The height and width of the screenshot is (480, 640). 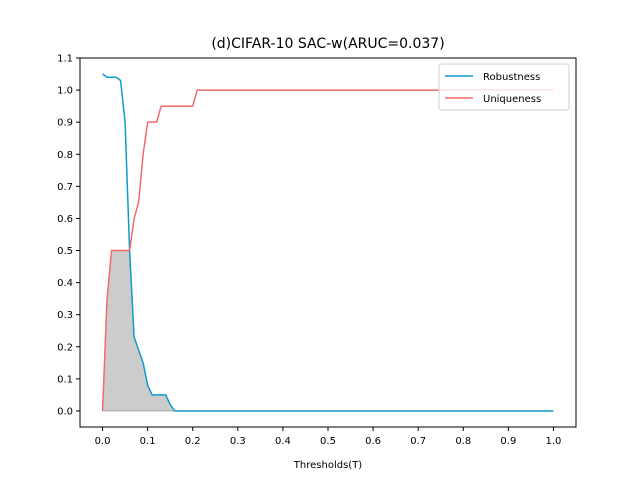 I want to click on x-tick-label: 0.7, so click(x=418, y=441).